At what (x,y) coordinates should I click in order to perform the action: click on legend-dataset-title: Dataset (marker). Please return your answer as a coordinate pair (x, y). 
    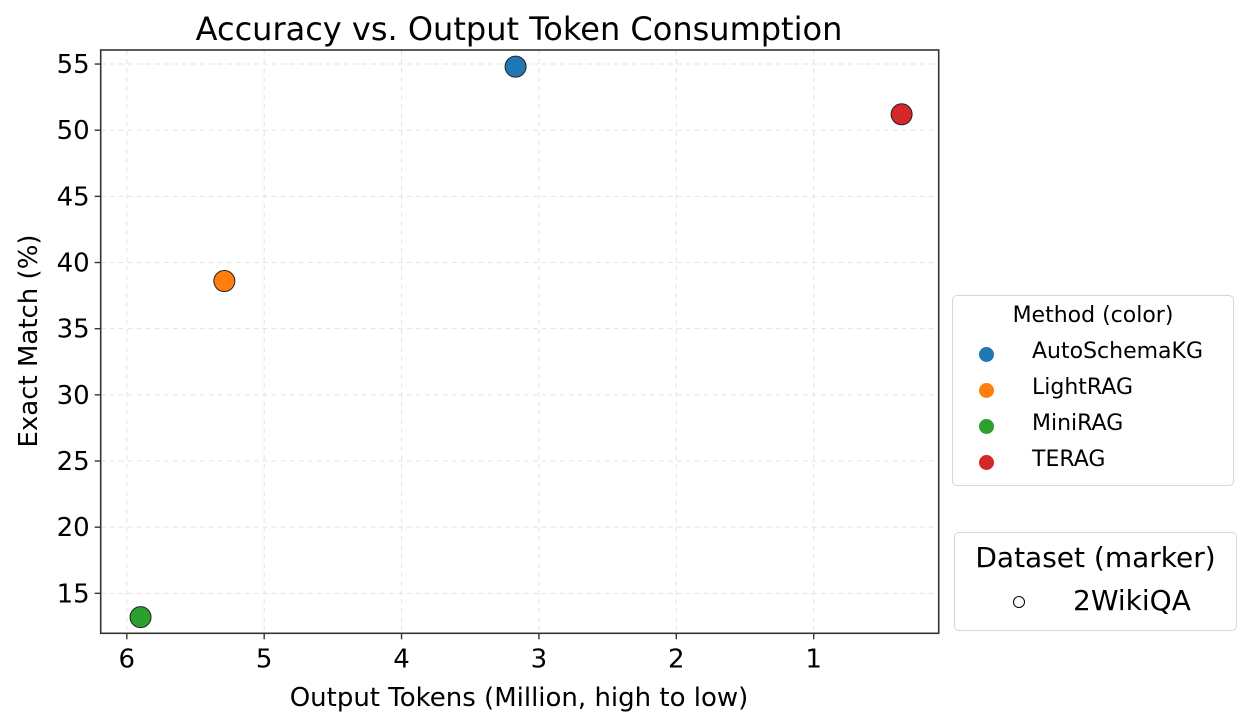
    Looking at the image, I should click on (1095, 557).